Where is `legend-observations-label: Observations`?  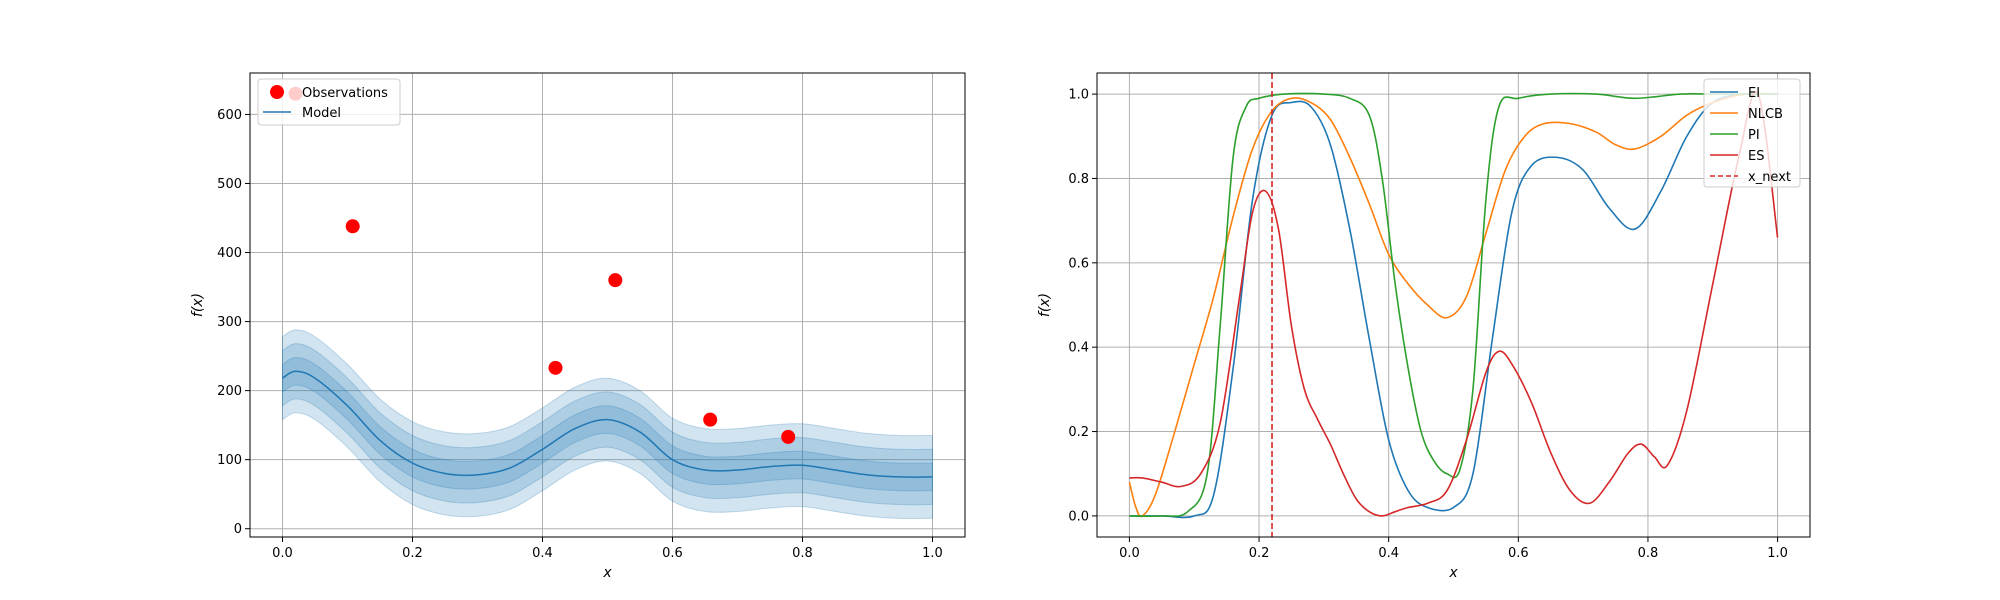
legend-observations-label: Observations is located at coordinates (345, 93).